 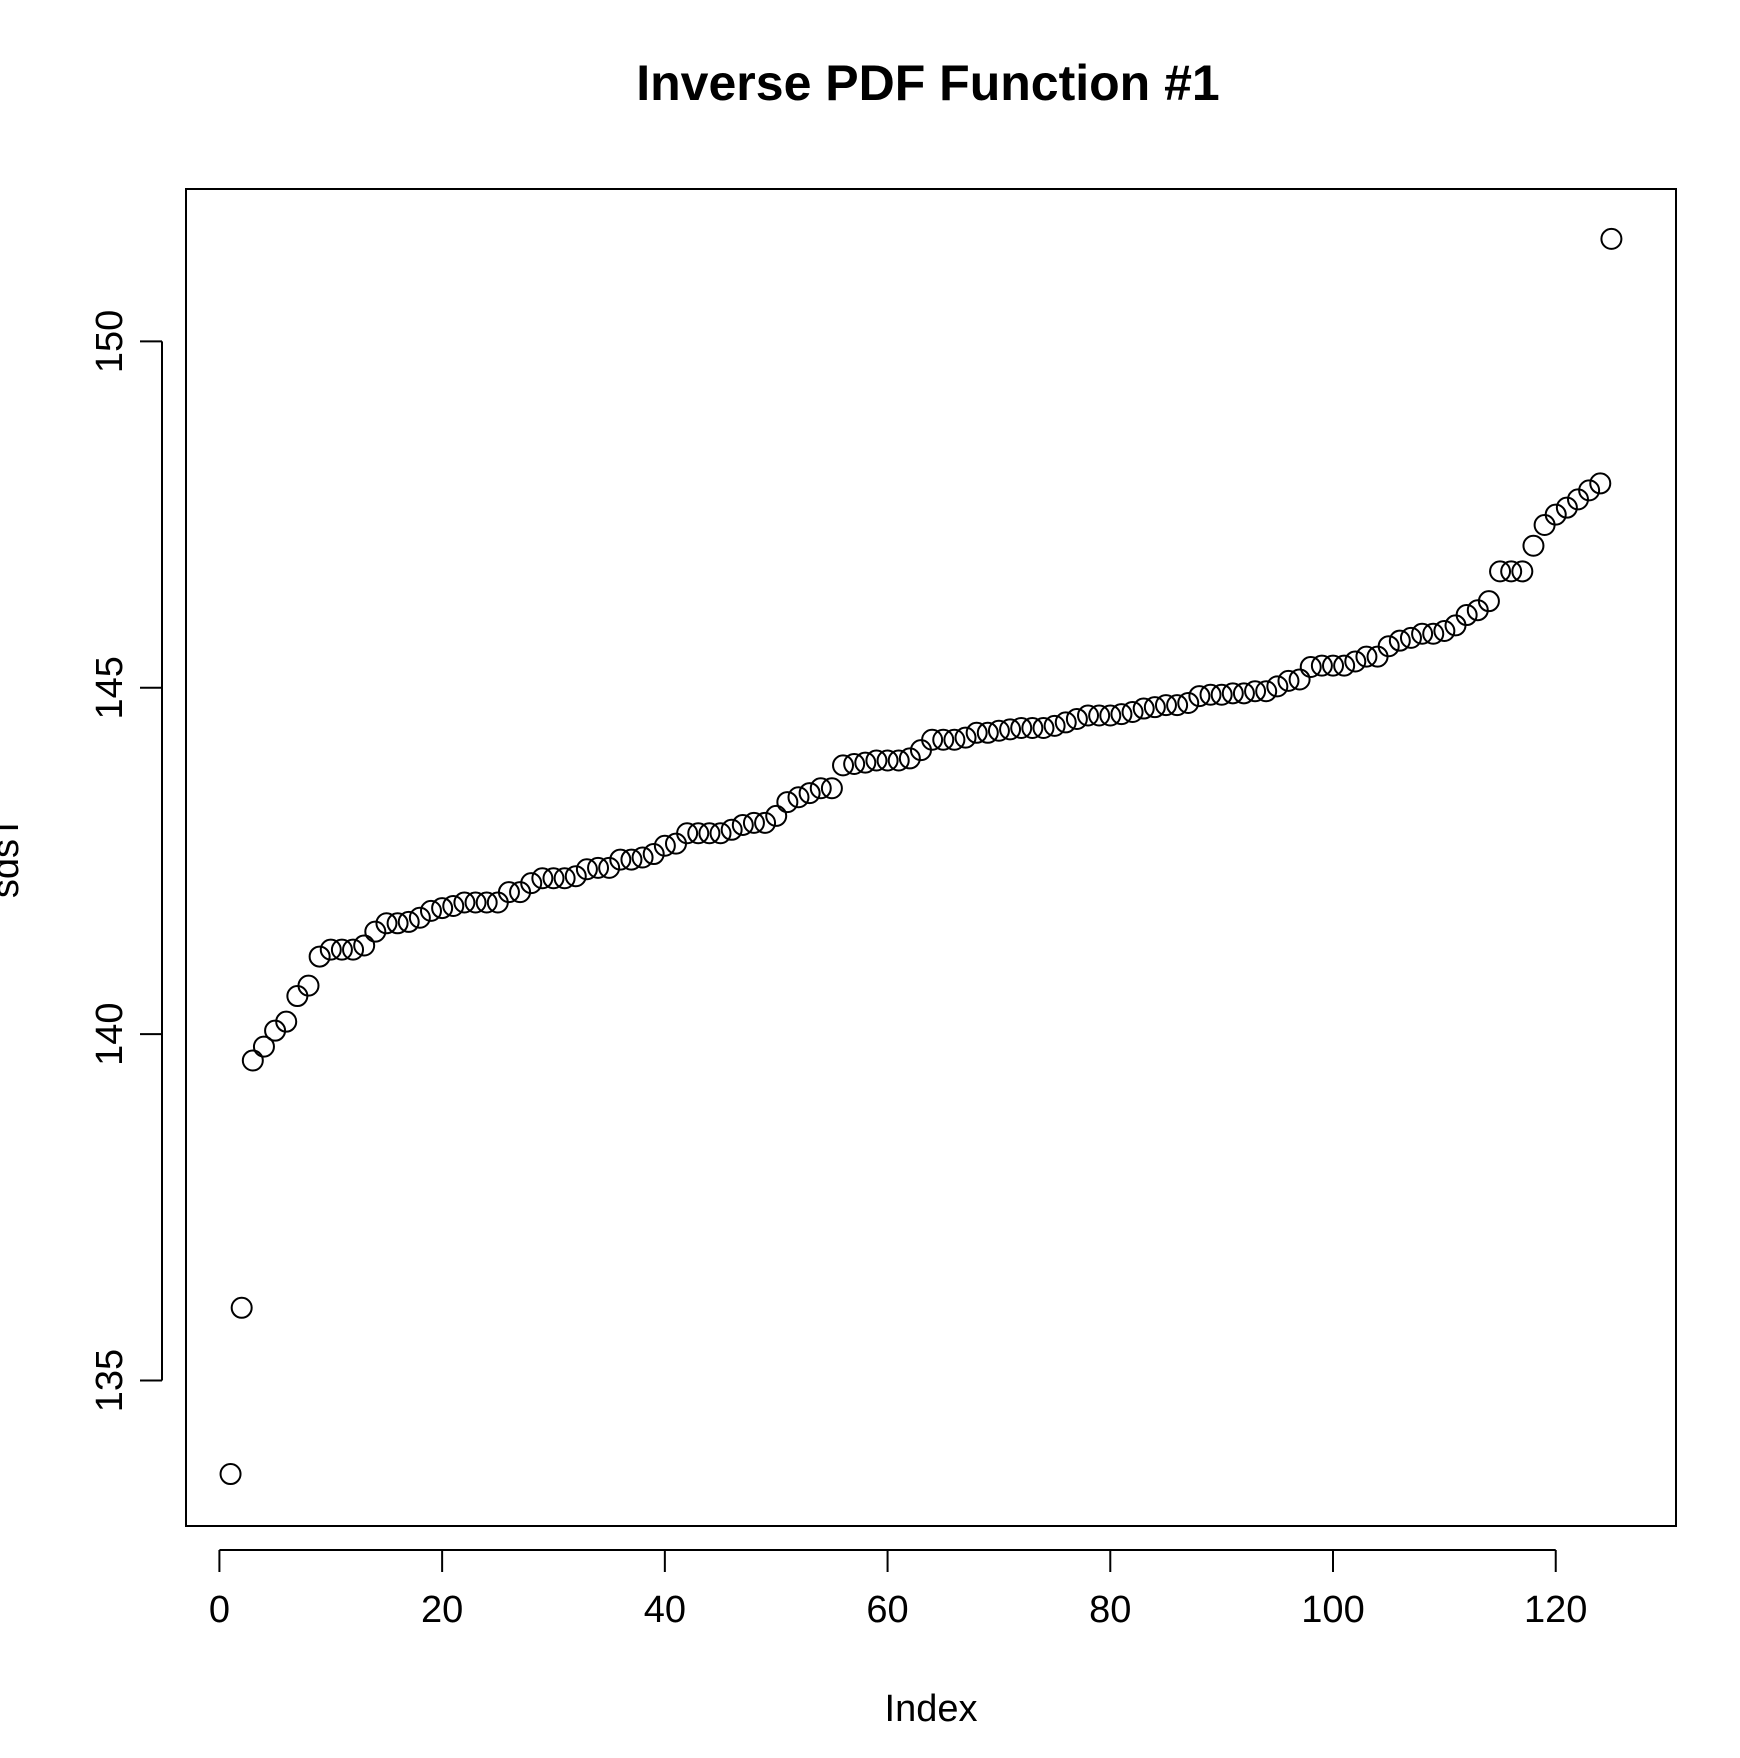 I want to click on y-tick-label: 145, so click(x=110, y=687).